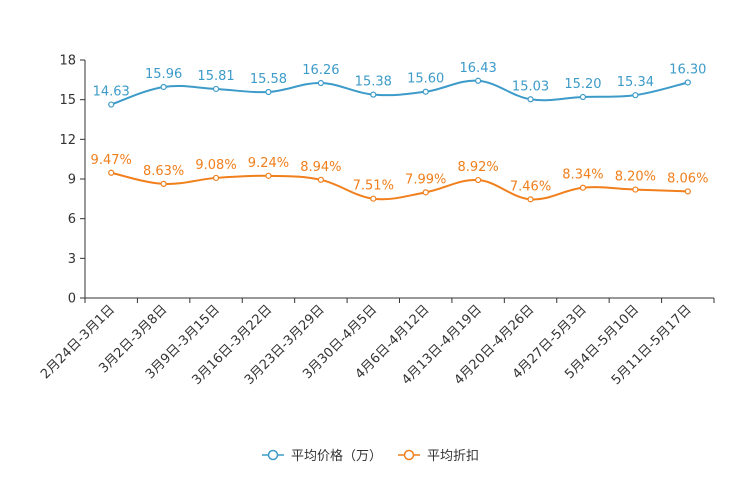  Describe the element at coordinates (687, 178) in the screenshot. I see `data-label: 8.06%` at that location.